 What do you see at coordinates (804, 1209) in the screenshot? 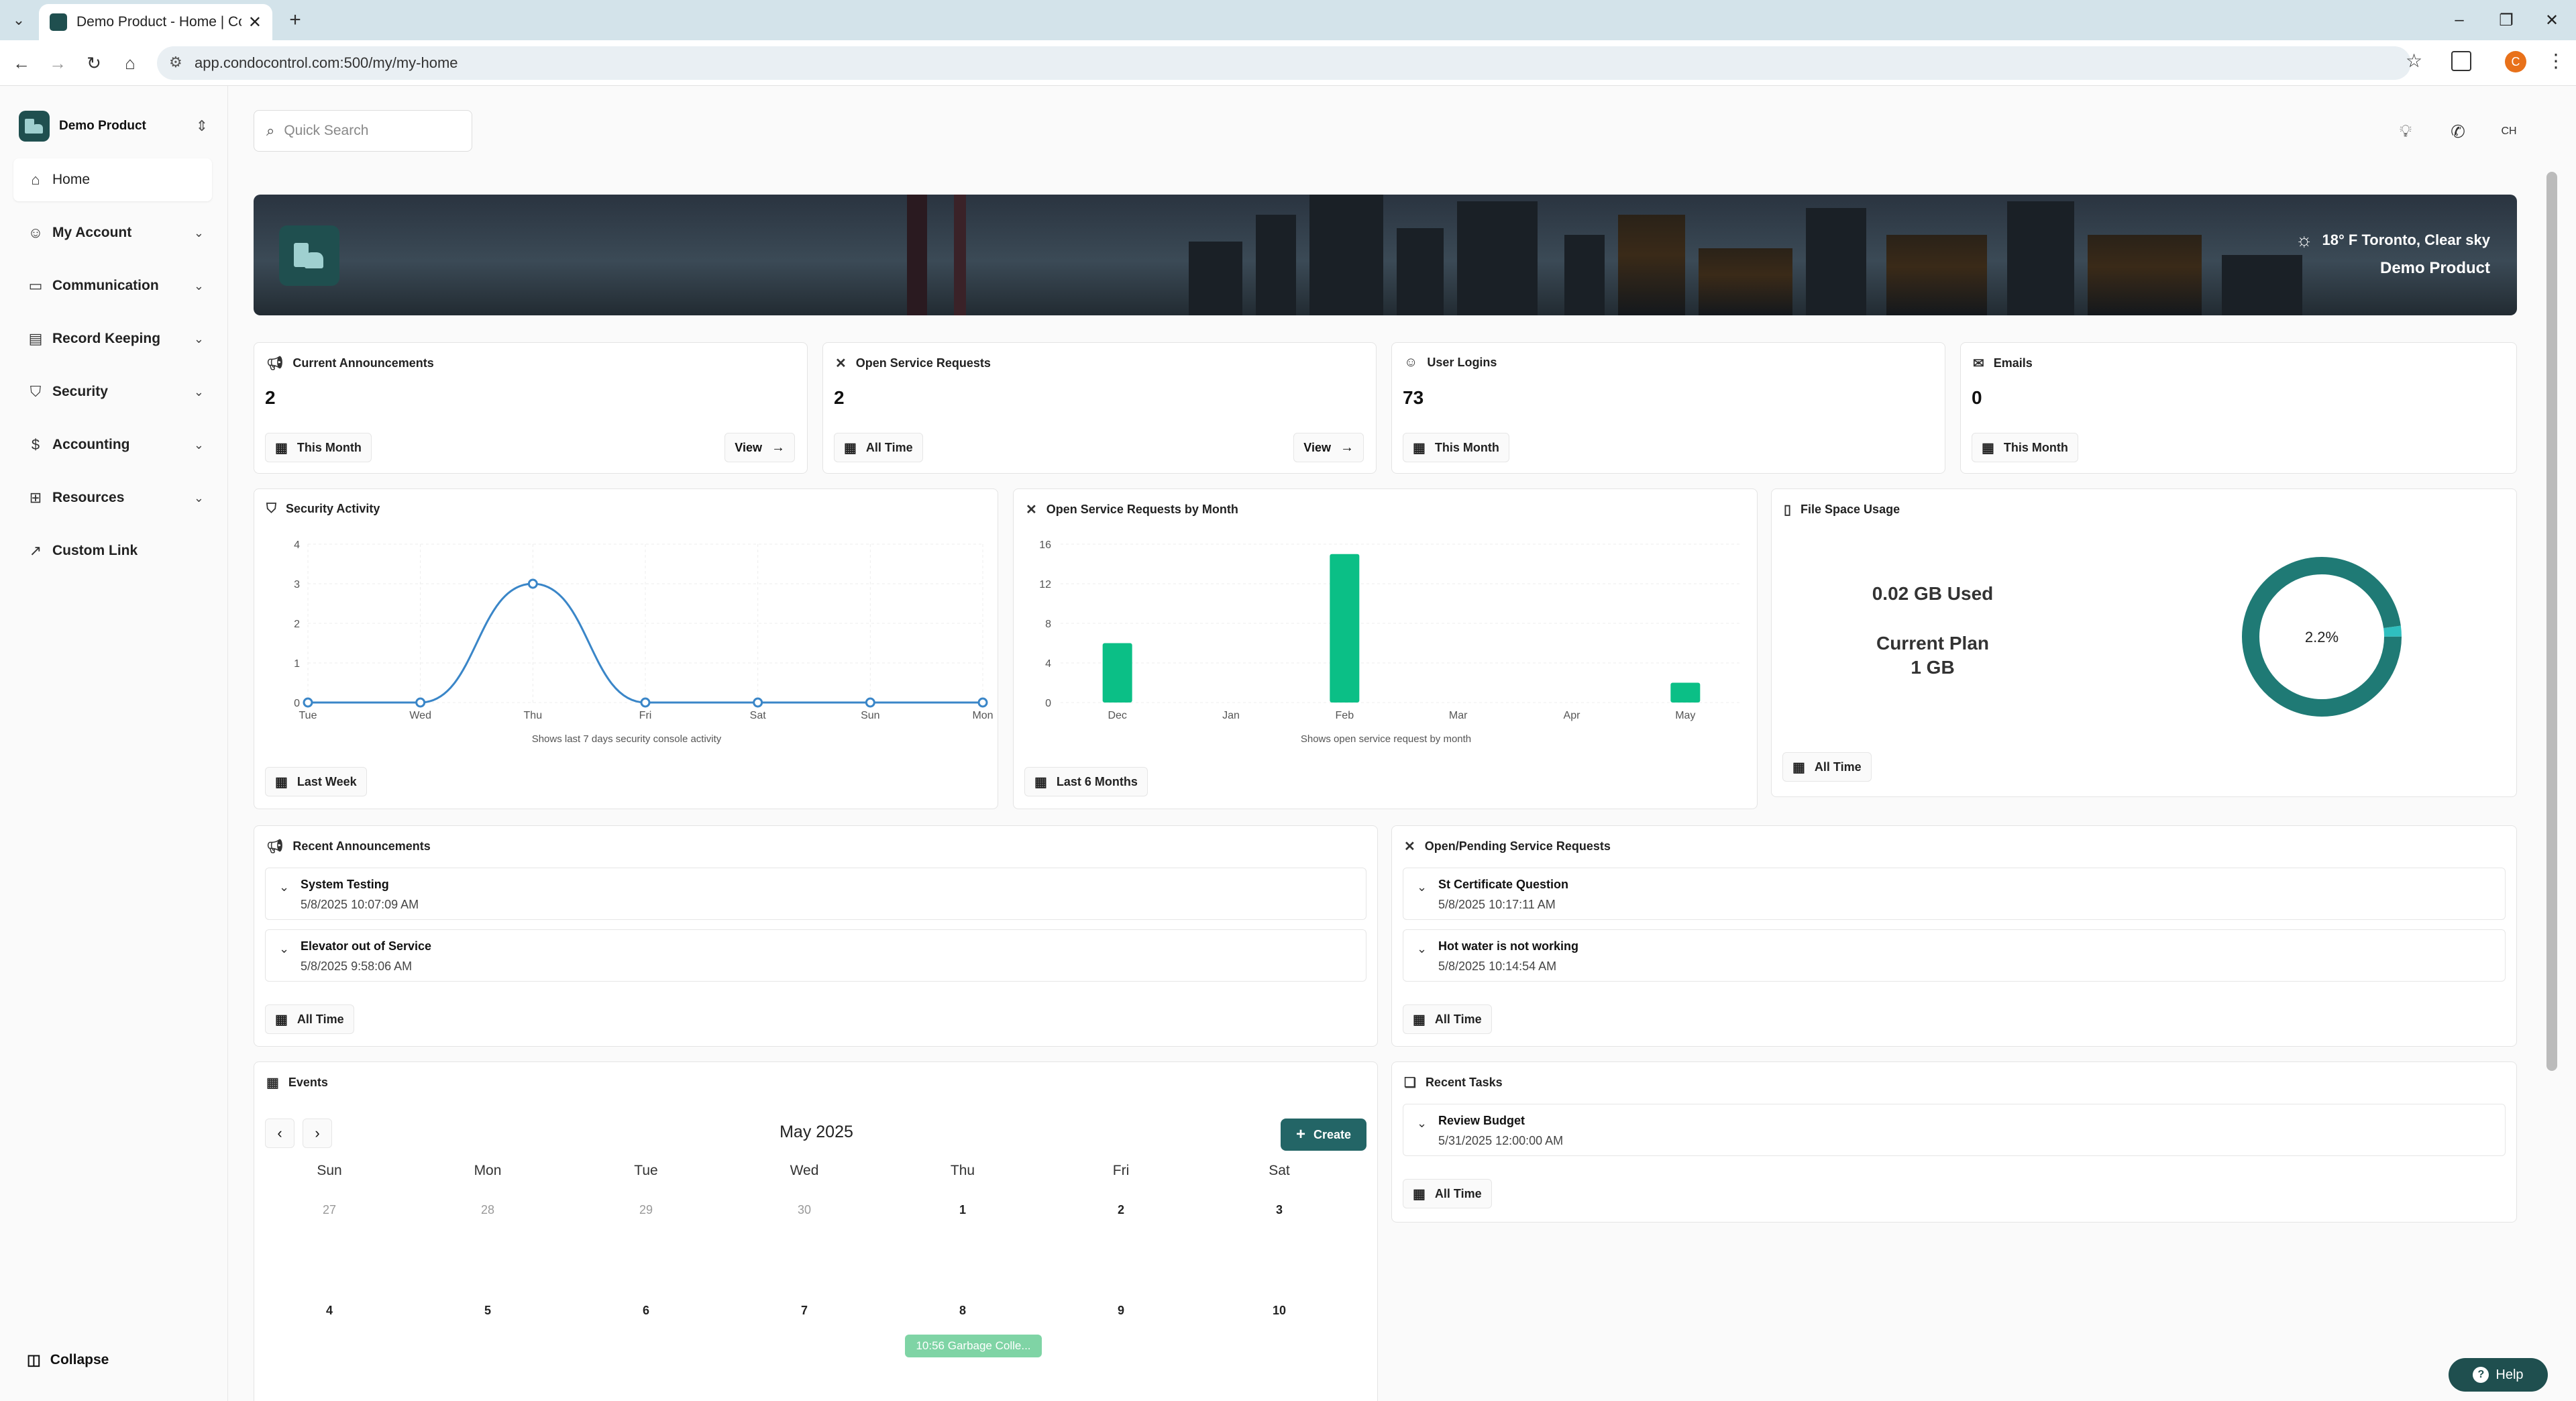
I see `calendar-day: 30` at bounding box center [804, 1209].